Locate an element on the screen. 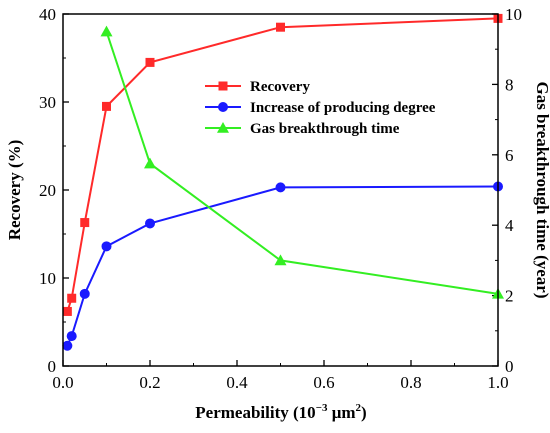 This screenshot has height=433, width=550. y-right-tick-label: 2 is located at coordinates (509, 296).